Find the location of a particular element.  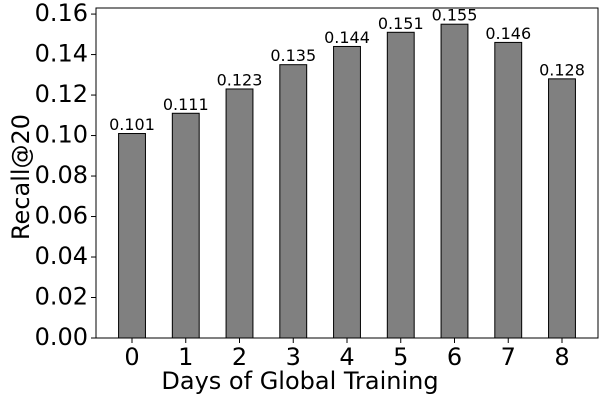

x-tick-label: 7 is located at coordinates (508, 357).